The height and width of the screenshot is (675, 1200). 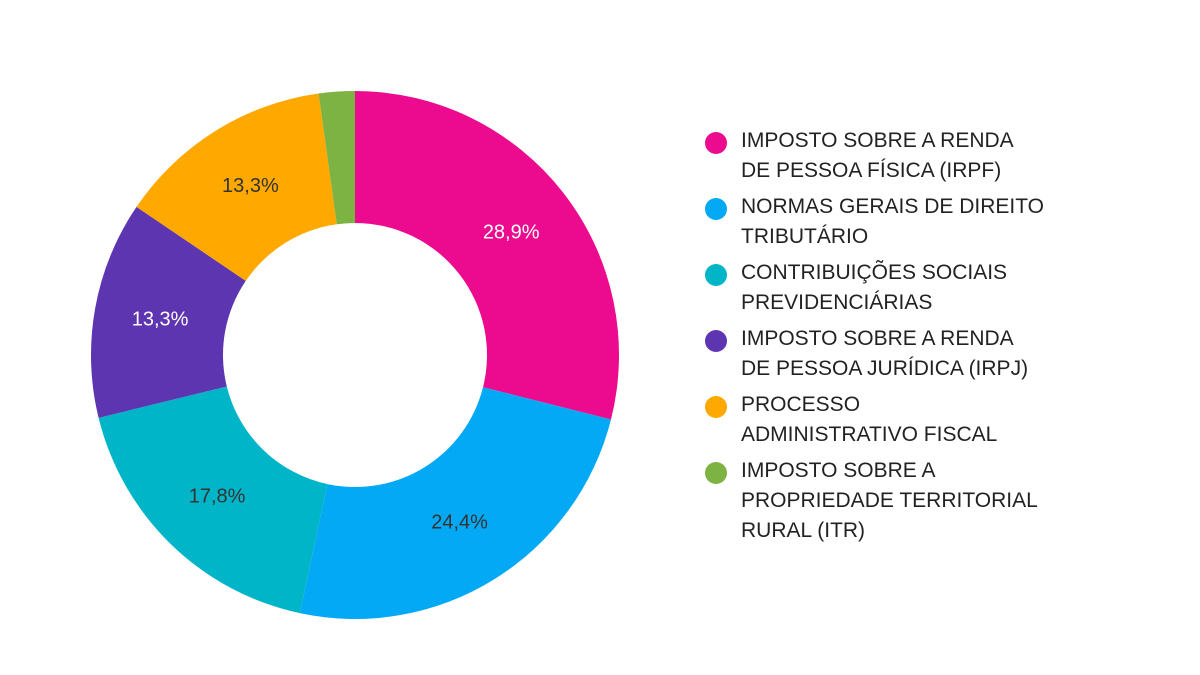 What do you see at coordinates (869, 419) in the screenshot?
I see `legend-label-4: PROCESSO ADMINISTRATIVO FISCAL` at bounding box center [869, 419].